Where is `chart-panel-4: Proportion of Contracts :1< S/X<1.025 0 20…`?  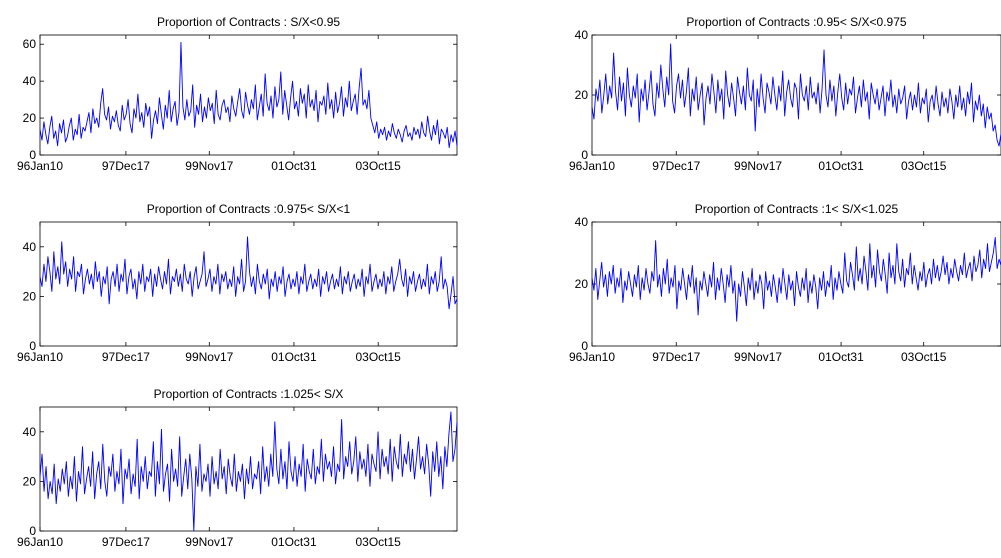
chart-panel-4: Proportion of Contracts :1< S/X<1.025 0 20… is located at coordinates (785, 283).